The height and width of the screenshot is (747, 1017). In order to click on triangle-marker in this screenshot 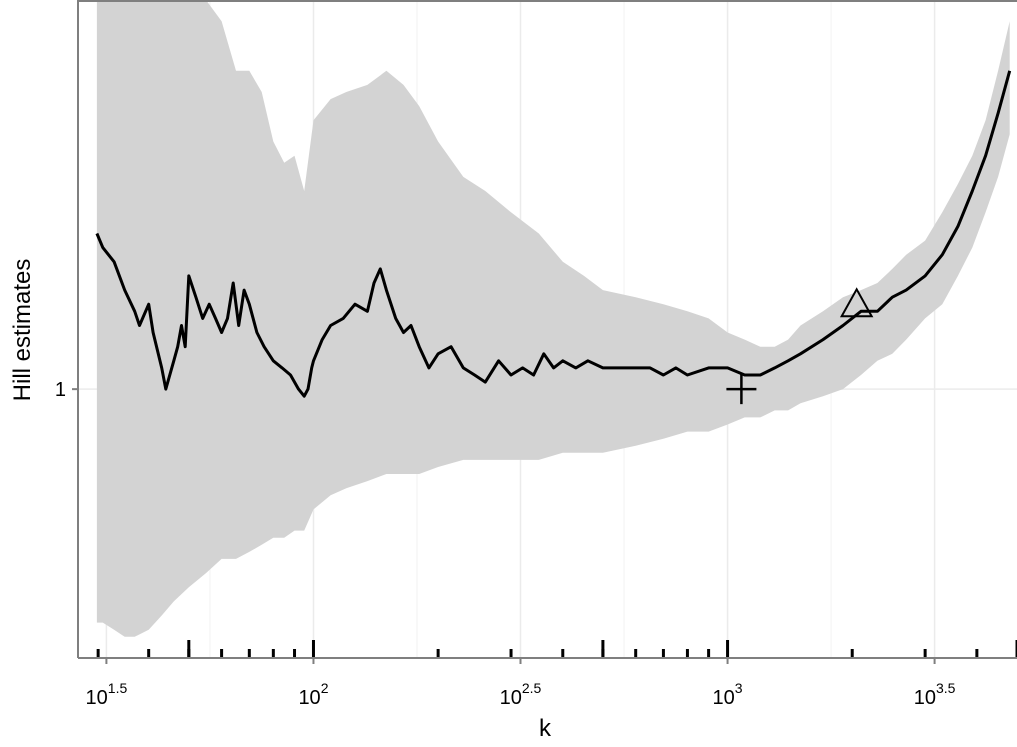, I will do `click(856, 302)`.